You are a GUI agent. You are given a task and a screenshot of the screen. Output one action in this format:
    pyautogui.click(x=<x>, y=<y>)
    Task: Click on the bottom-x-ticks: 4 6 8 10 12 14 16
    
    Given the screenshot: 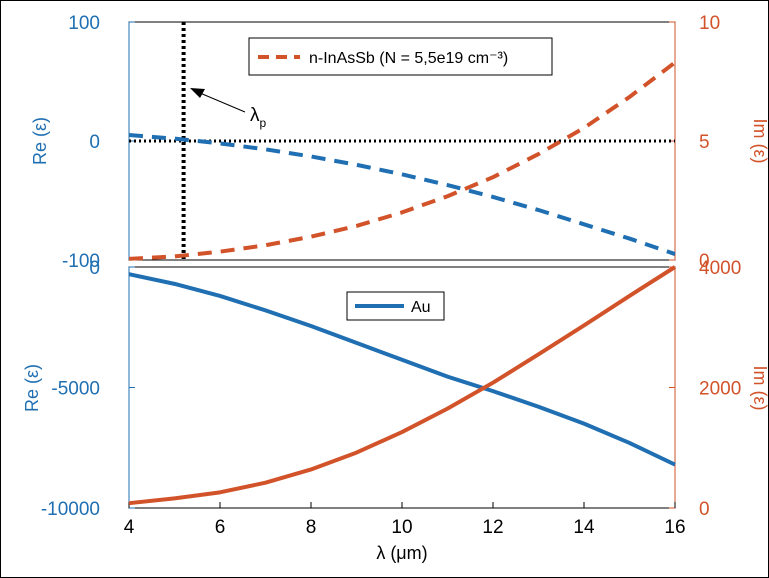 What is the action you would take?
    pyautogui.click(x=405, y=520)
    